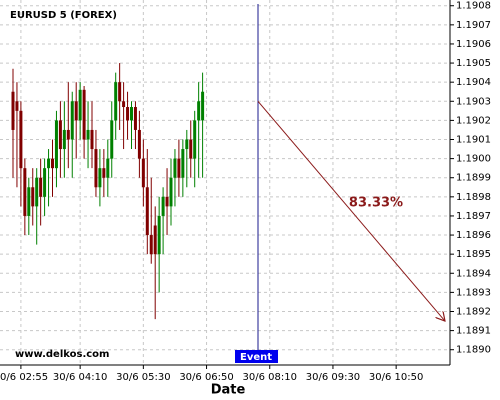 Image resolution: width=500 pixels, height=400 pixels. Describe the element at coordinates (473, 331) in the screenshot. I see `y-tick-label: 1.1891` at that location.